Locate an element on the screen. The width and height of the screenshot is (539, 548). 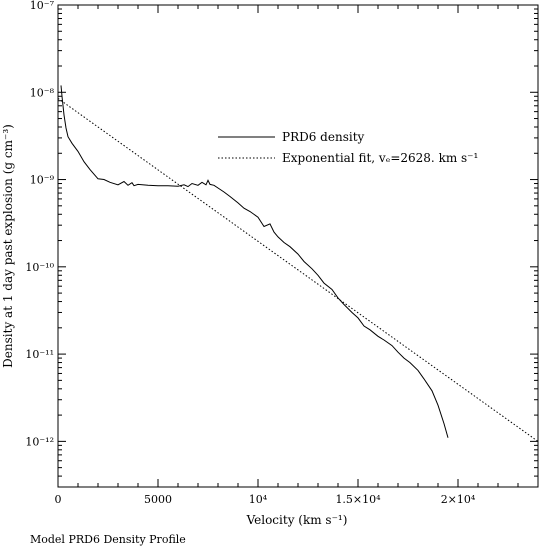
x-tick-labels: 0 5000 10⁴ 1.5×10⁴ 2×10⁴ is located at coordinates (265, 499).